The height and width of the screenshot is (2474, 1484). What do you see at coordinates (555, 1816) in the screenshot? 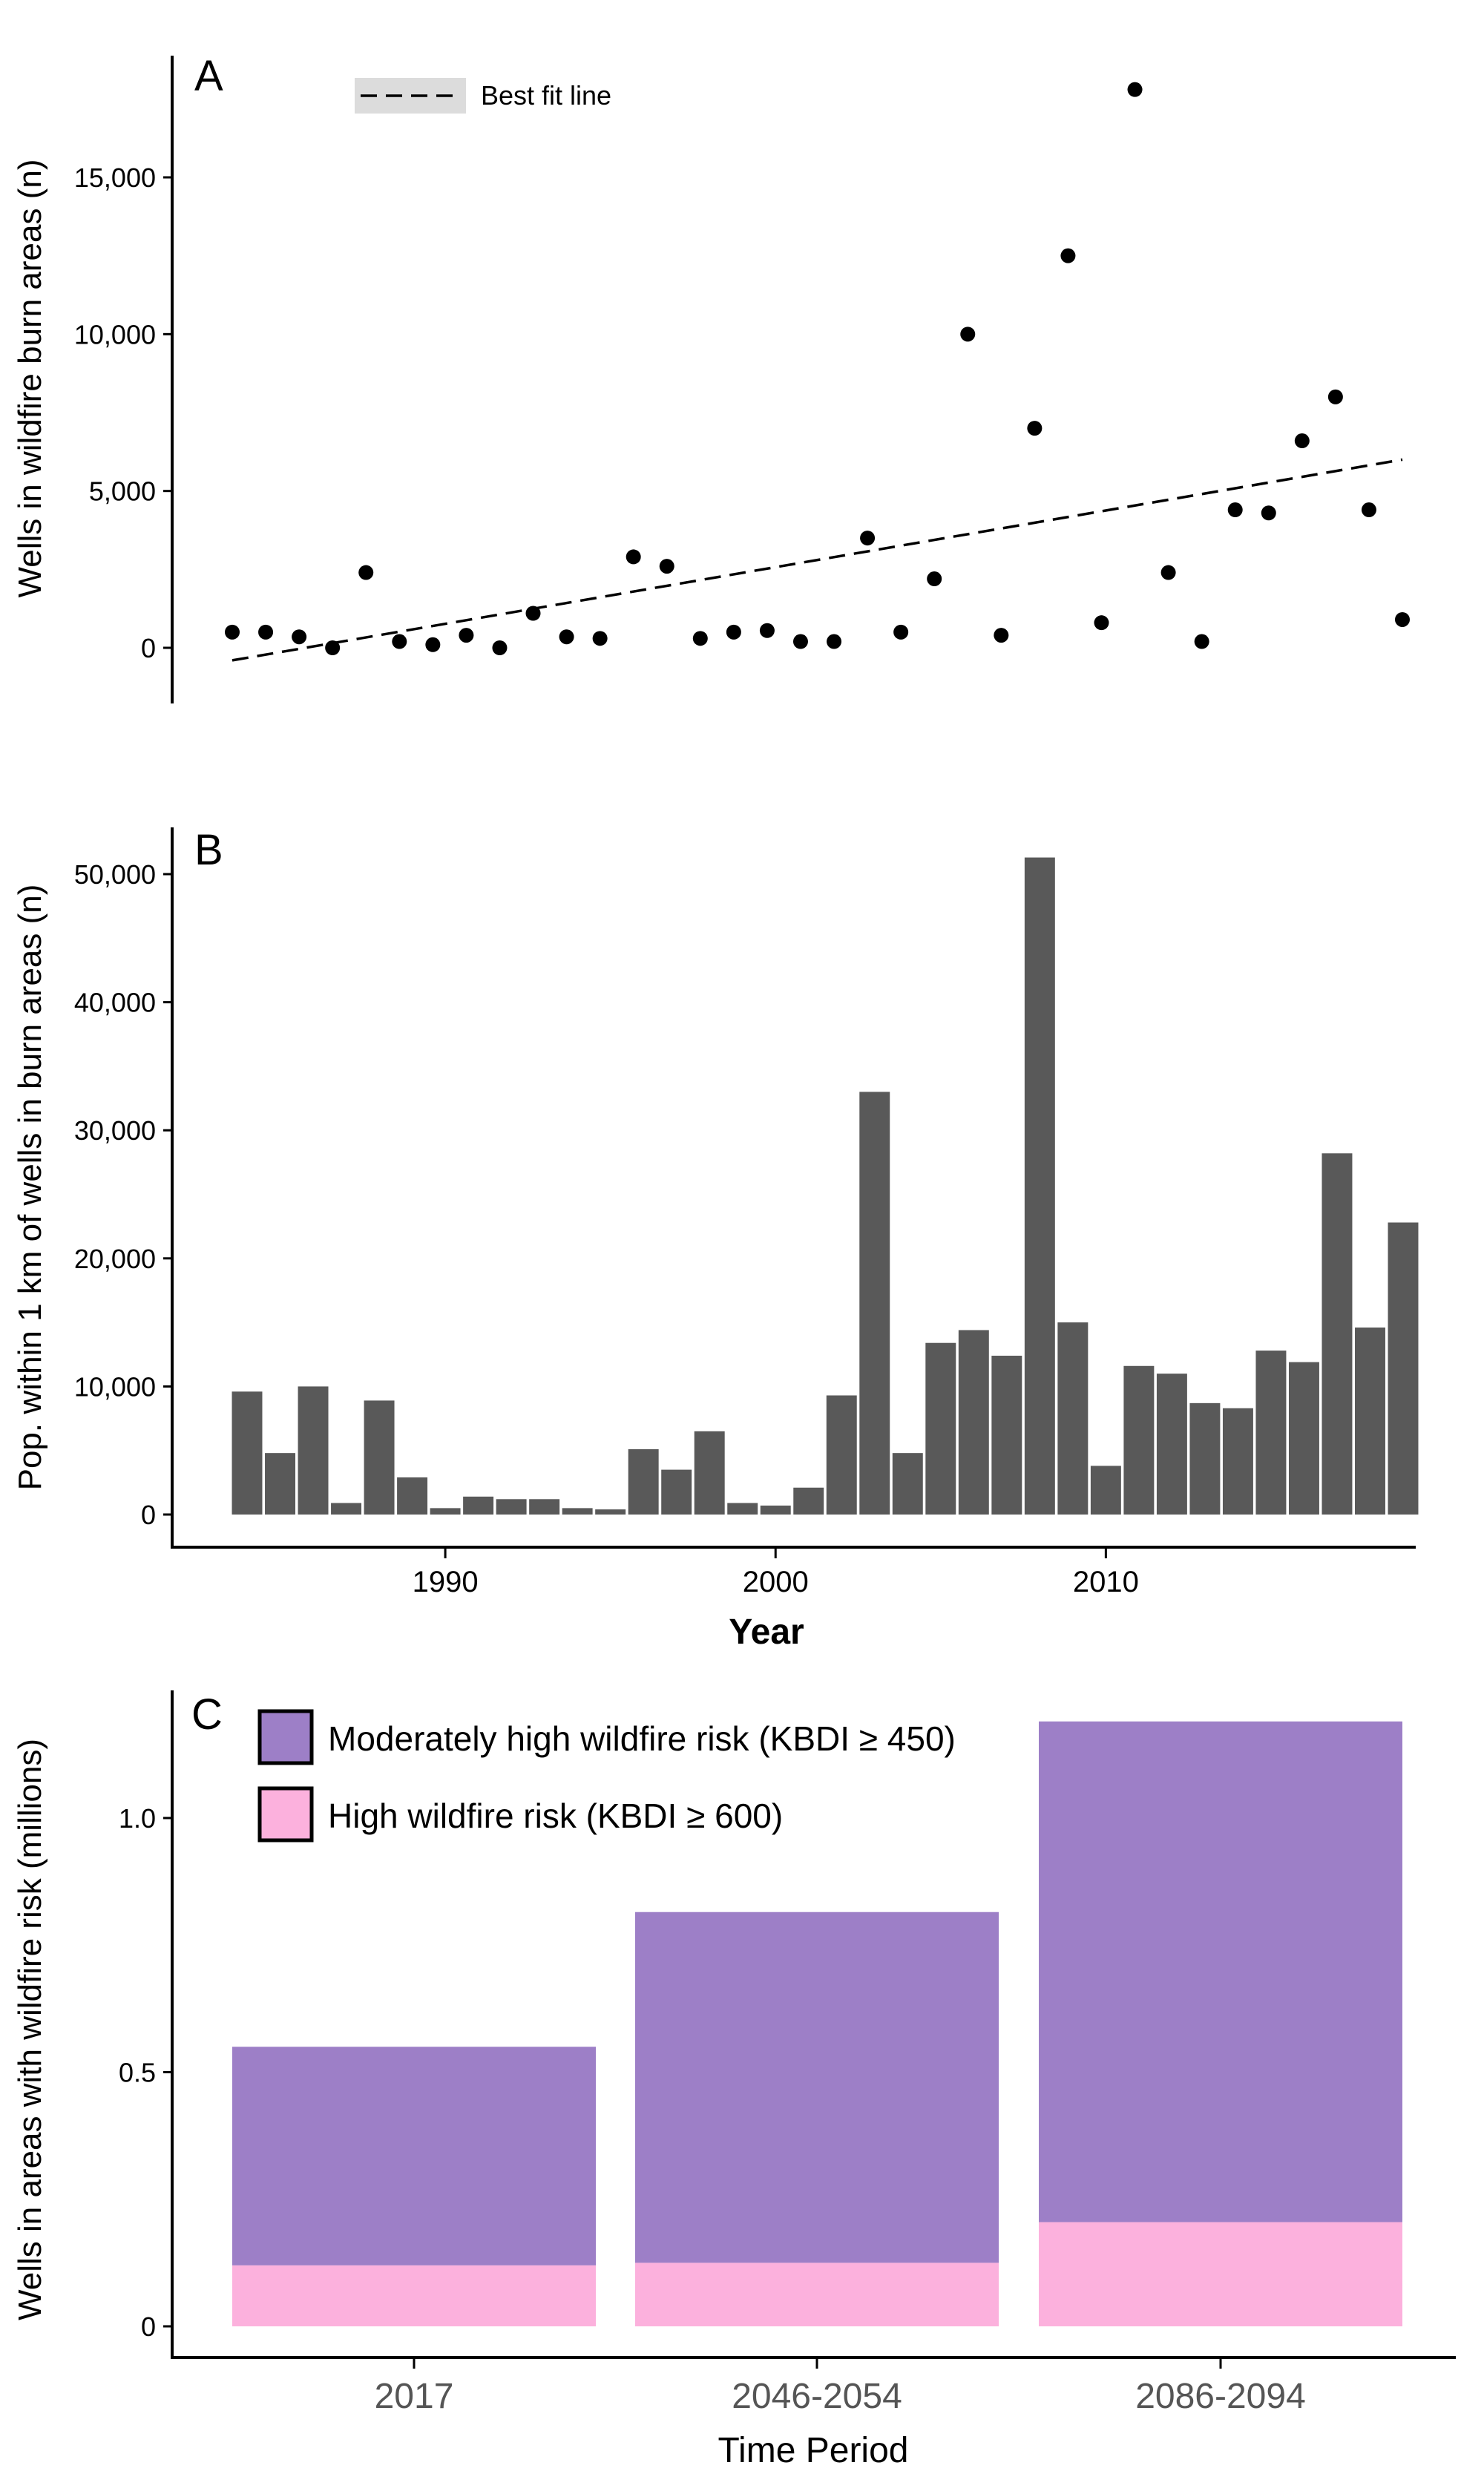
I see `legend-high-label: High wildfire risk (KBDI ≥ 600)` at bounding box center [555, 1816].